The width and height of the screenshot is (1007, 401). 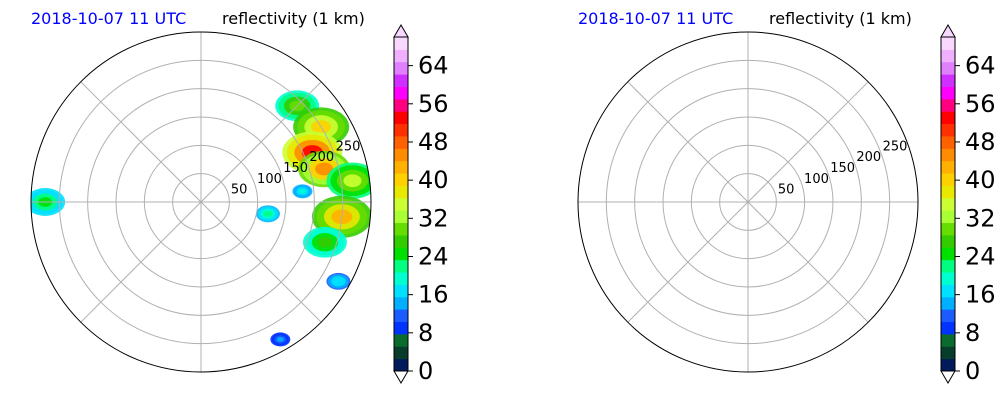 I want to click on colorbar-extend-max, so click(x=948, y=31).